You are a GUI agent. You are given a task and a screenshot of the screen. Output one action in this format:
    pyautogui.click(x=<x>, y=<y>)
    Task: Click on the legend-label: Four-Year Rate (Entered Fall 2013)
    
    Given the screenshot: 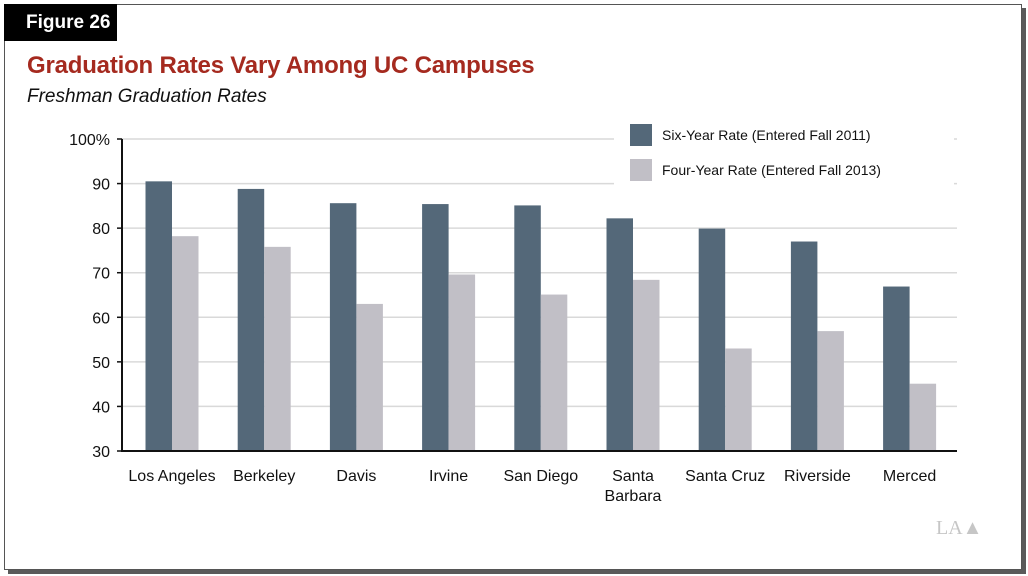 What is the action you would take?
    pyautogui.click(x=771, y=170)
    